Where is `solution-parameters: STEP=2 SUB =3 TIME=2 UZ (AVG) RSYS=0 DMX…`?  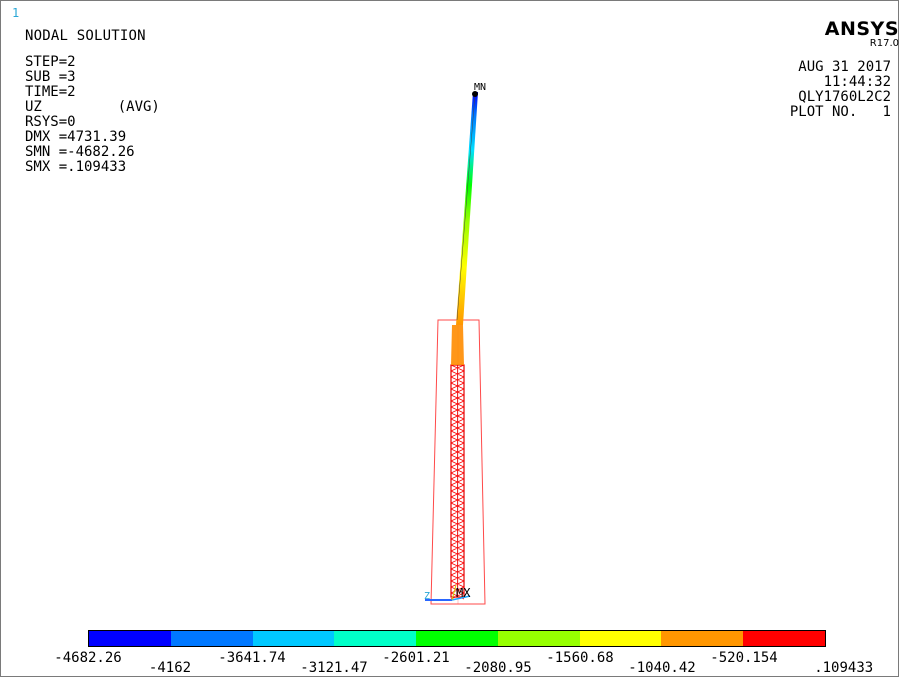
solution-parameters: STEP=2 SUB =3 TIME=2 UZ (AVG) RSYS=0 DMX… is located at coordinates (92, 115).